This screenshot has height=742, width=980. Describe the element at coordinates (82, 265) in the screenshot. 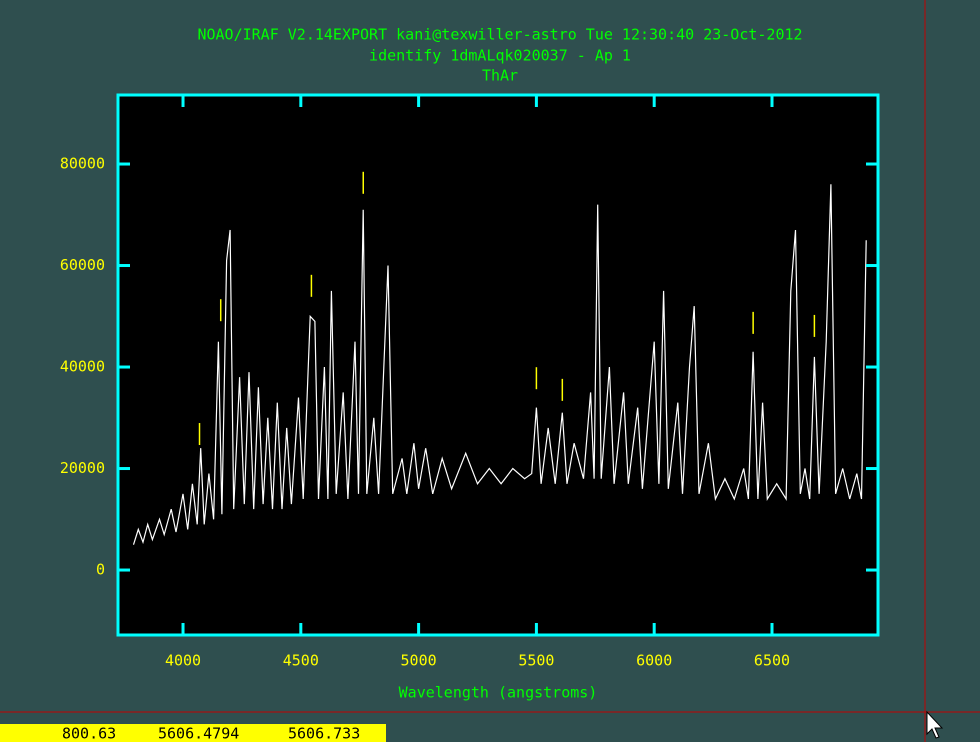

I see `y-tick-label: 60000` at that location.